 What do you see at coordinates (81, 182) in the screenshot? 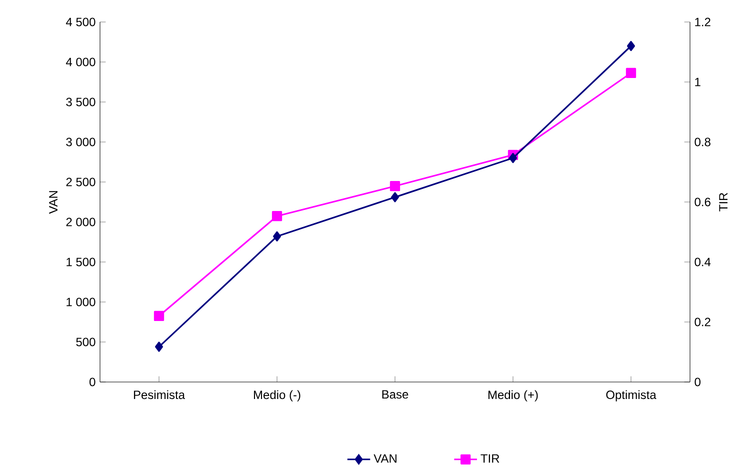
I see `y-tick-label: 2 500` at bounding box center [81, 182].